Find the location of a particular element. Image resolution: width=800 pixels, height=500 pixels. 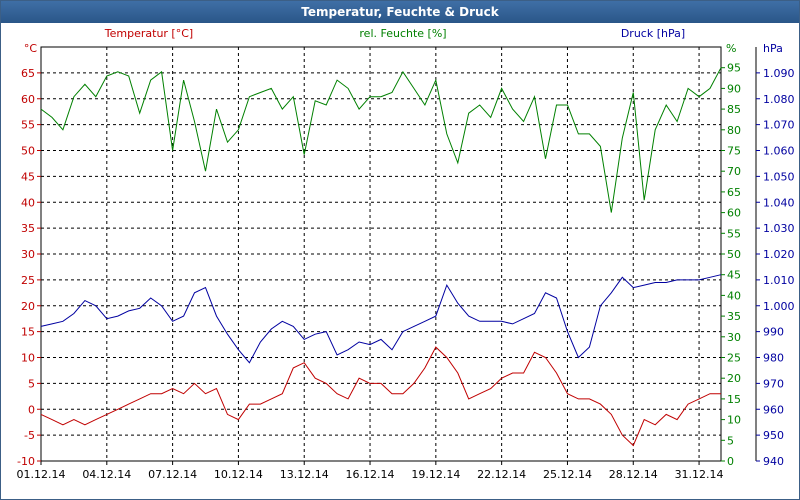

humidity-tick-label: 80 is located at coordinates (734, 130).